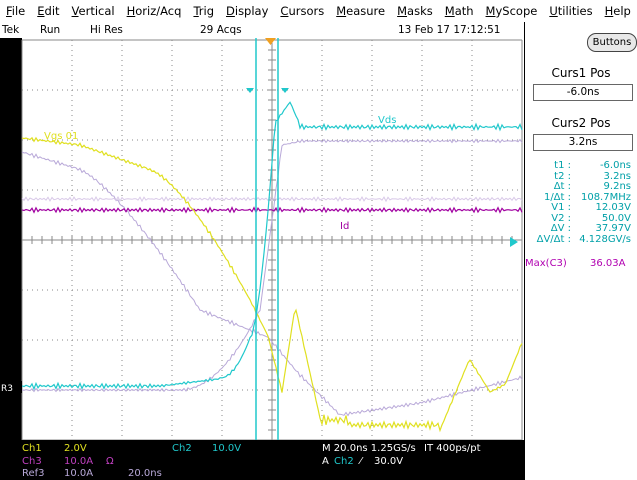 Image resolution: width=637 pixels, height=480 pixels. I want to click on acq-count: 29 Acqs, so click(221, 30).